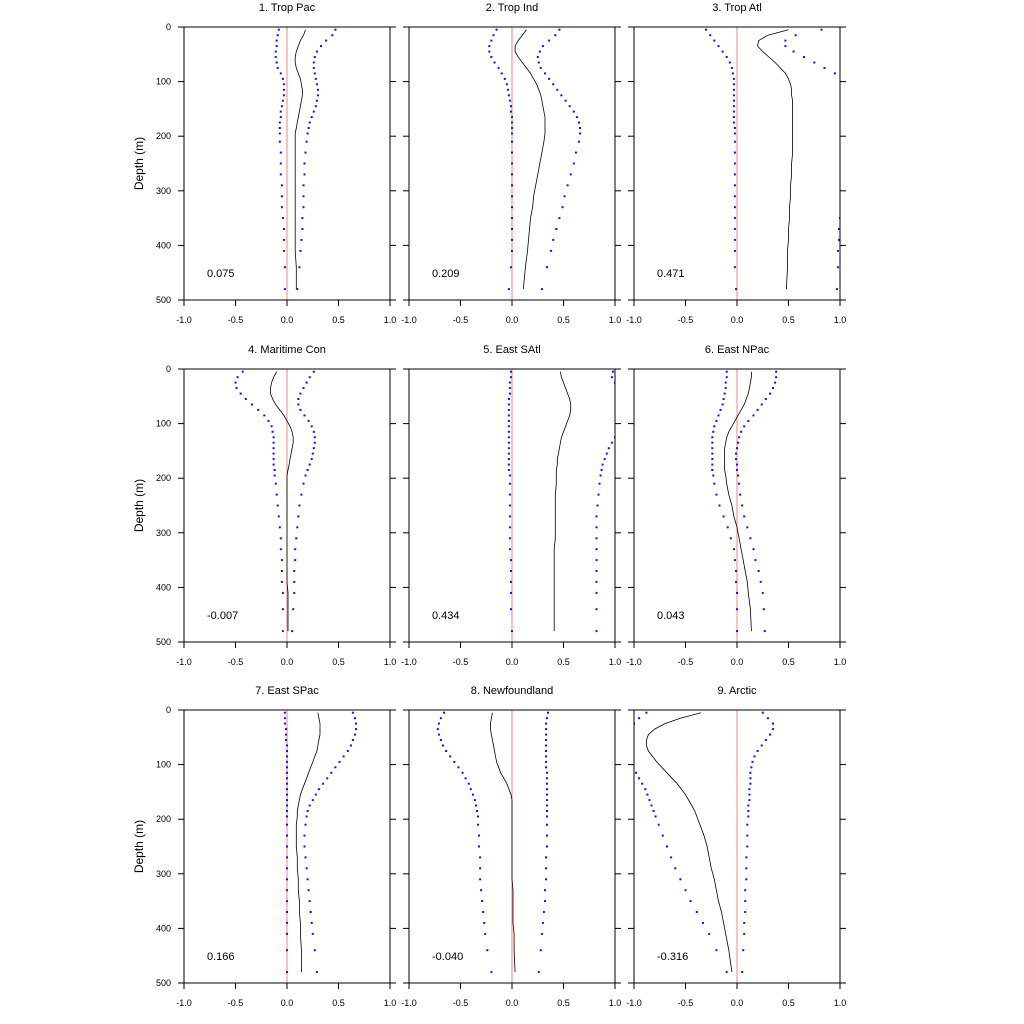 The image size is (1024, 1024). I want to click on y-tick-label: 400, so click(163, 245).